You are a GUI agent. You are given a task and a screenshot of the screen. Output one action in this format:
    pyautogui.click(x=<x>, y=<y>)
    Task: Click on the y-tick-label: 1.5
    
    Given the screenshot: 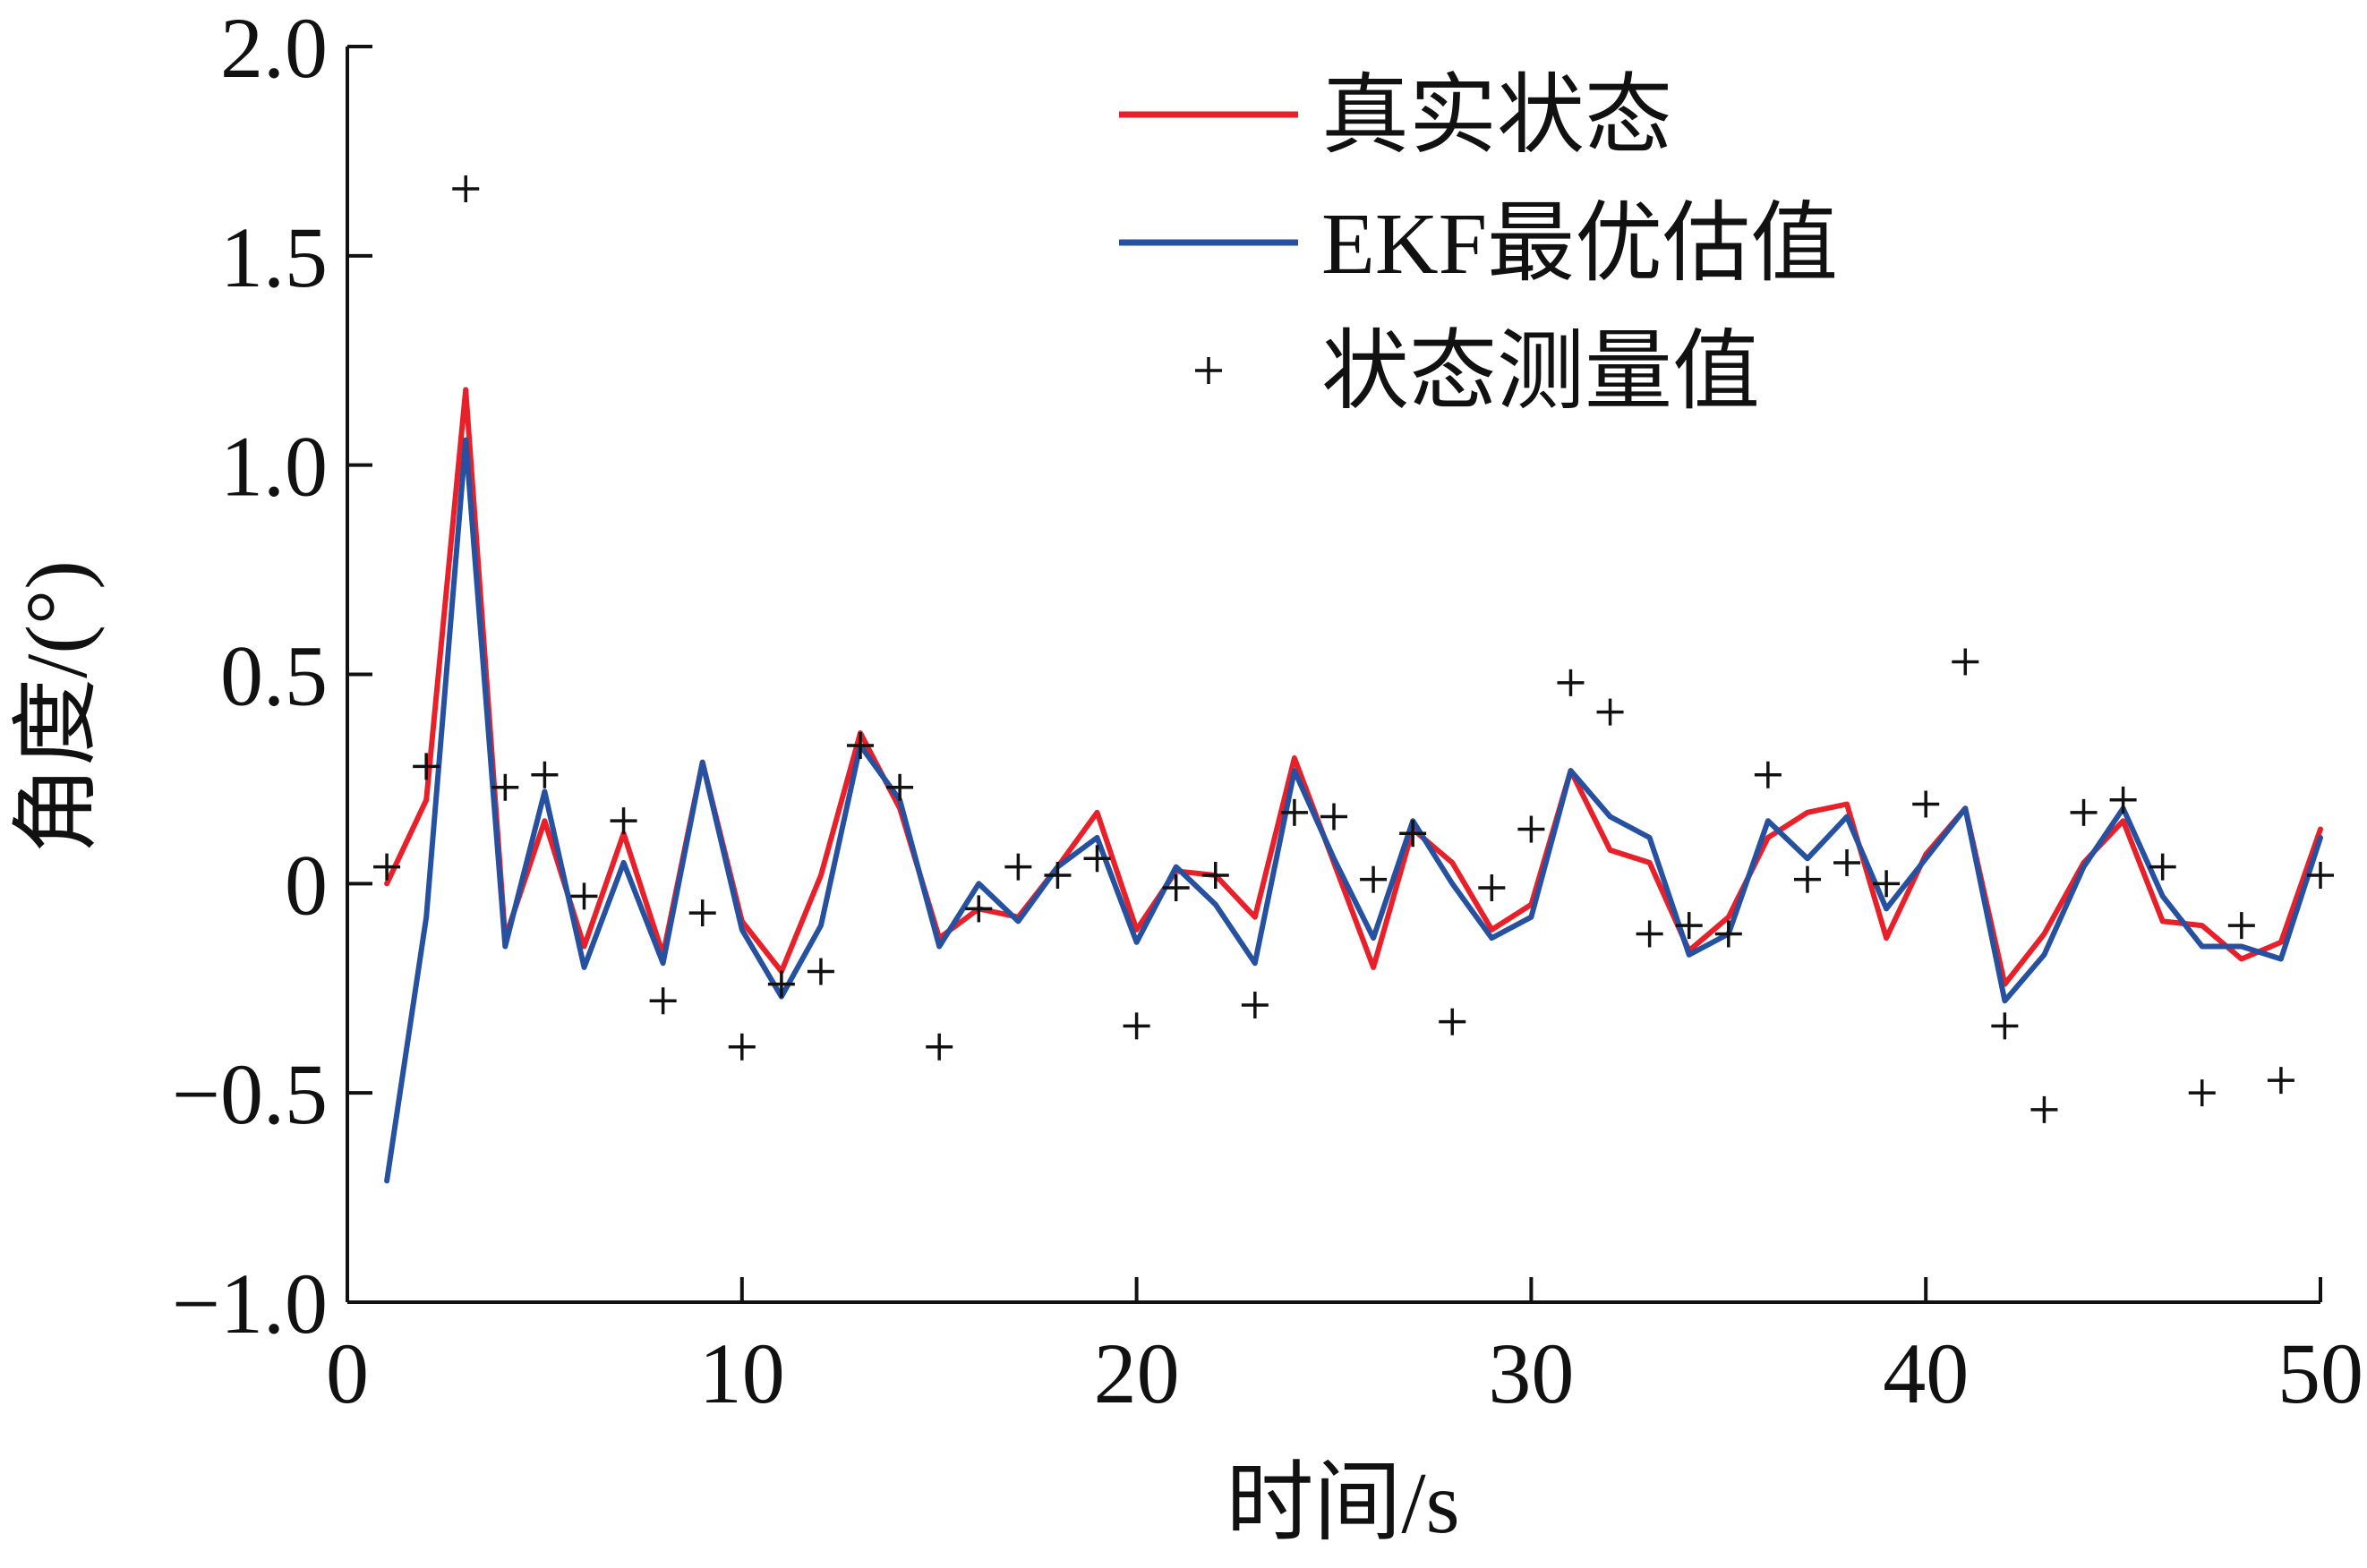 What is the action you would take?
    pyautogui.click(x=274, y=257)
    